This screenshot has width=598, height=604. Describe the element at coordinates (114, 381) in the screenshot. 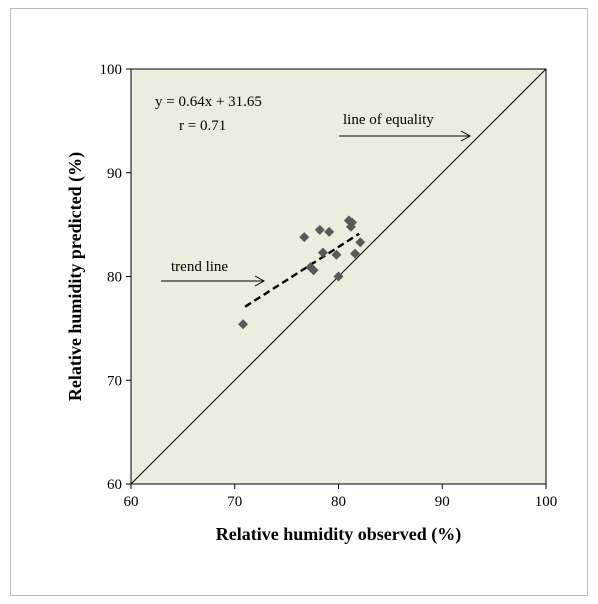

I see `y-tick-label: 70` at that location.